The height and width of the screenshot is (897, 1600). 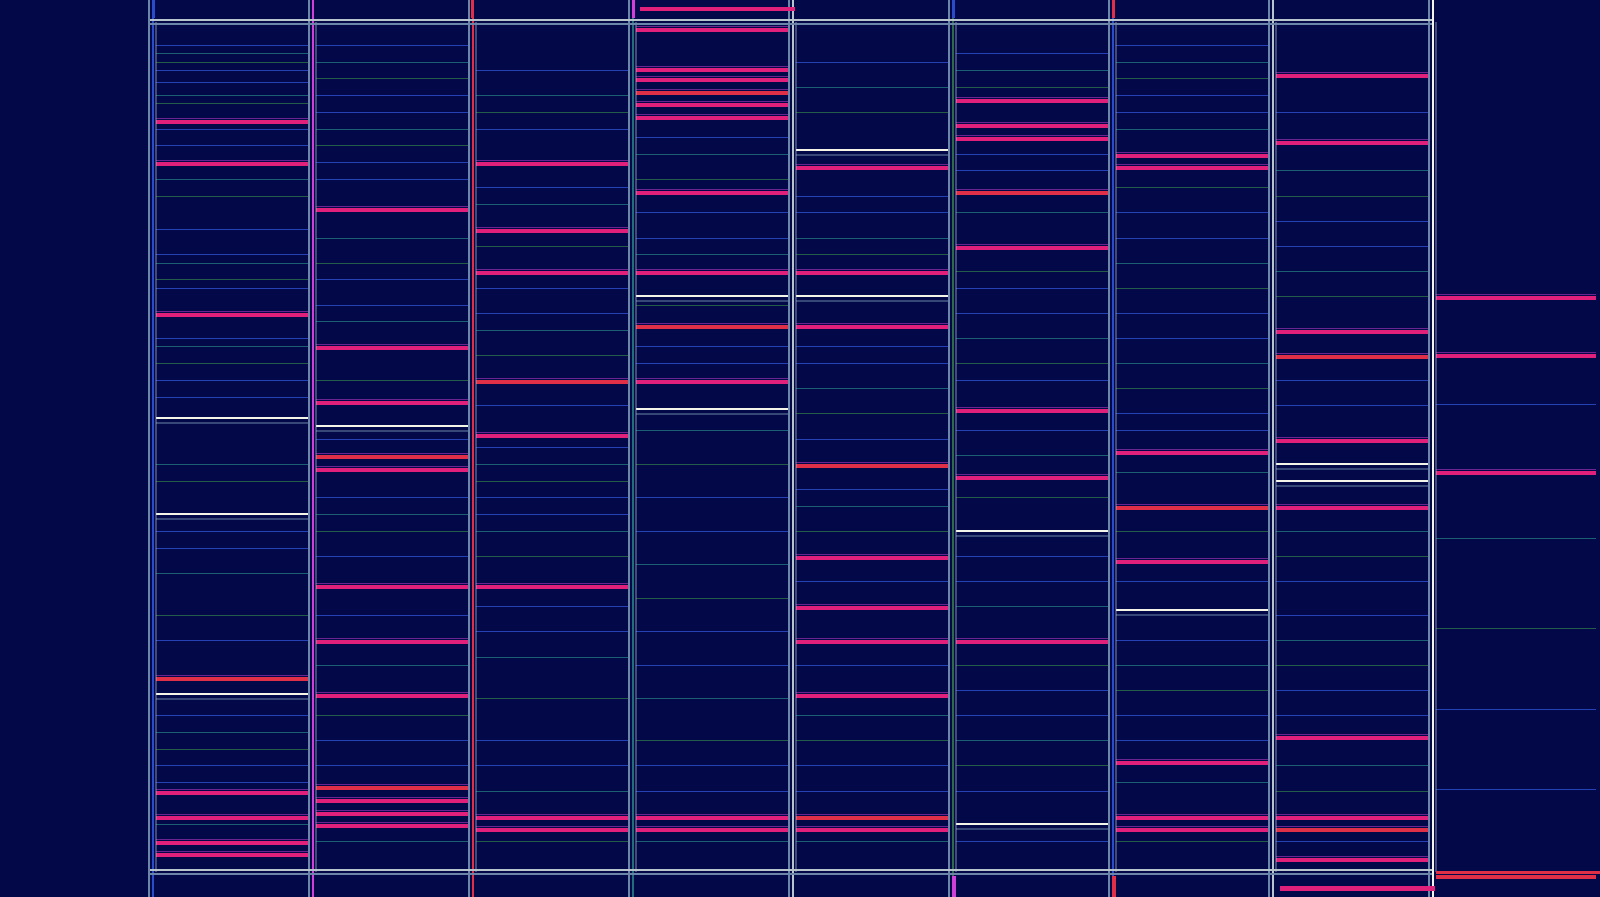 What do you see at coordinates (717, 9) in the screenshot?
I see `top-pink-stub` at bounding box center [717, 9].